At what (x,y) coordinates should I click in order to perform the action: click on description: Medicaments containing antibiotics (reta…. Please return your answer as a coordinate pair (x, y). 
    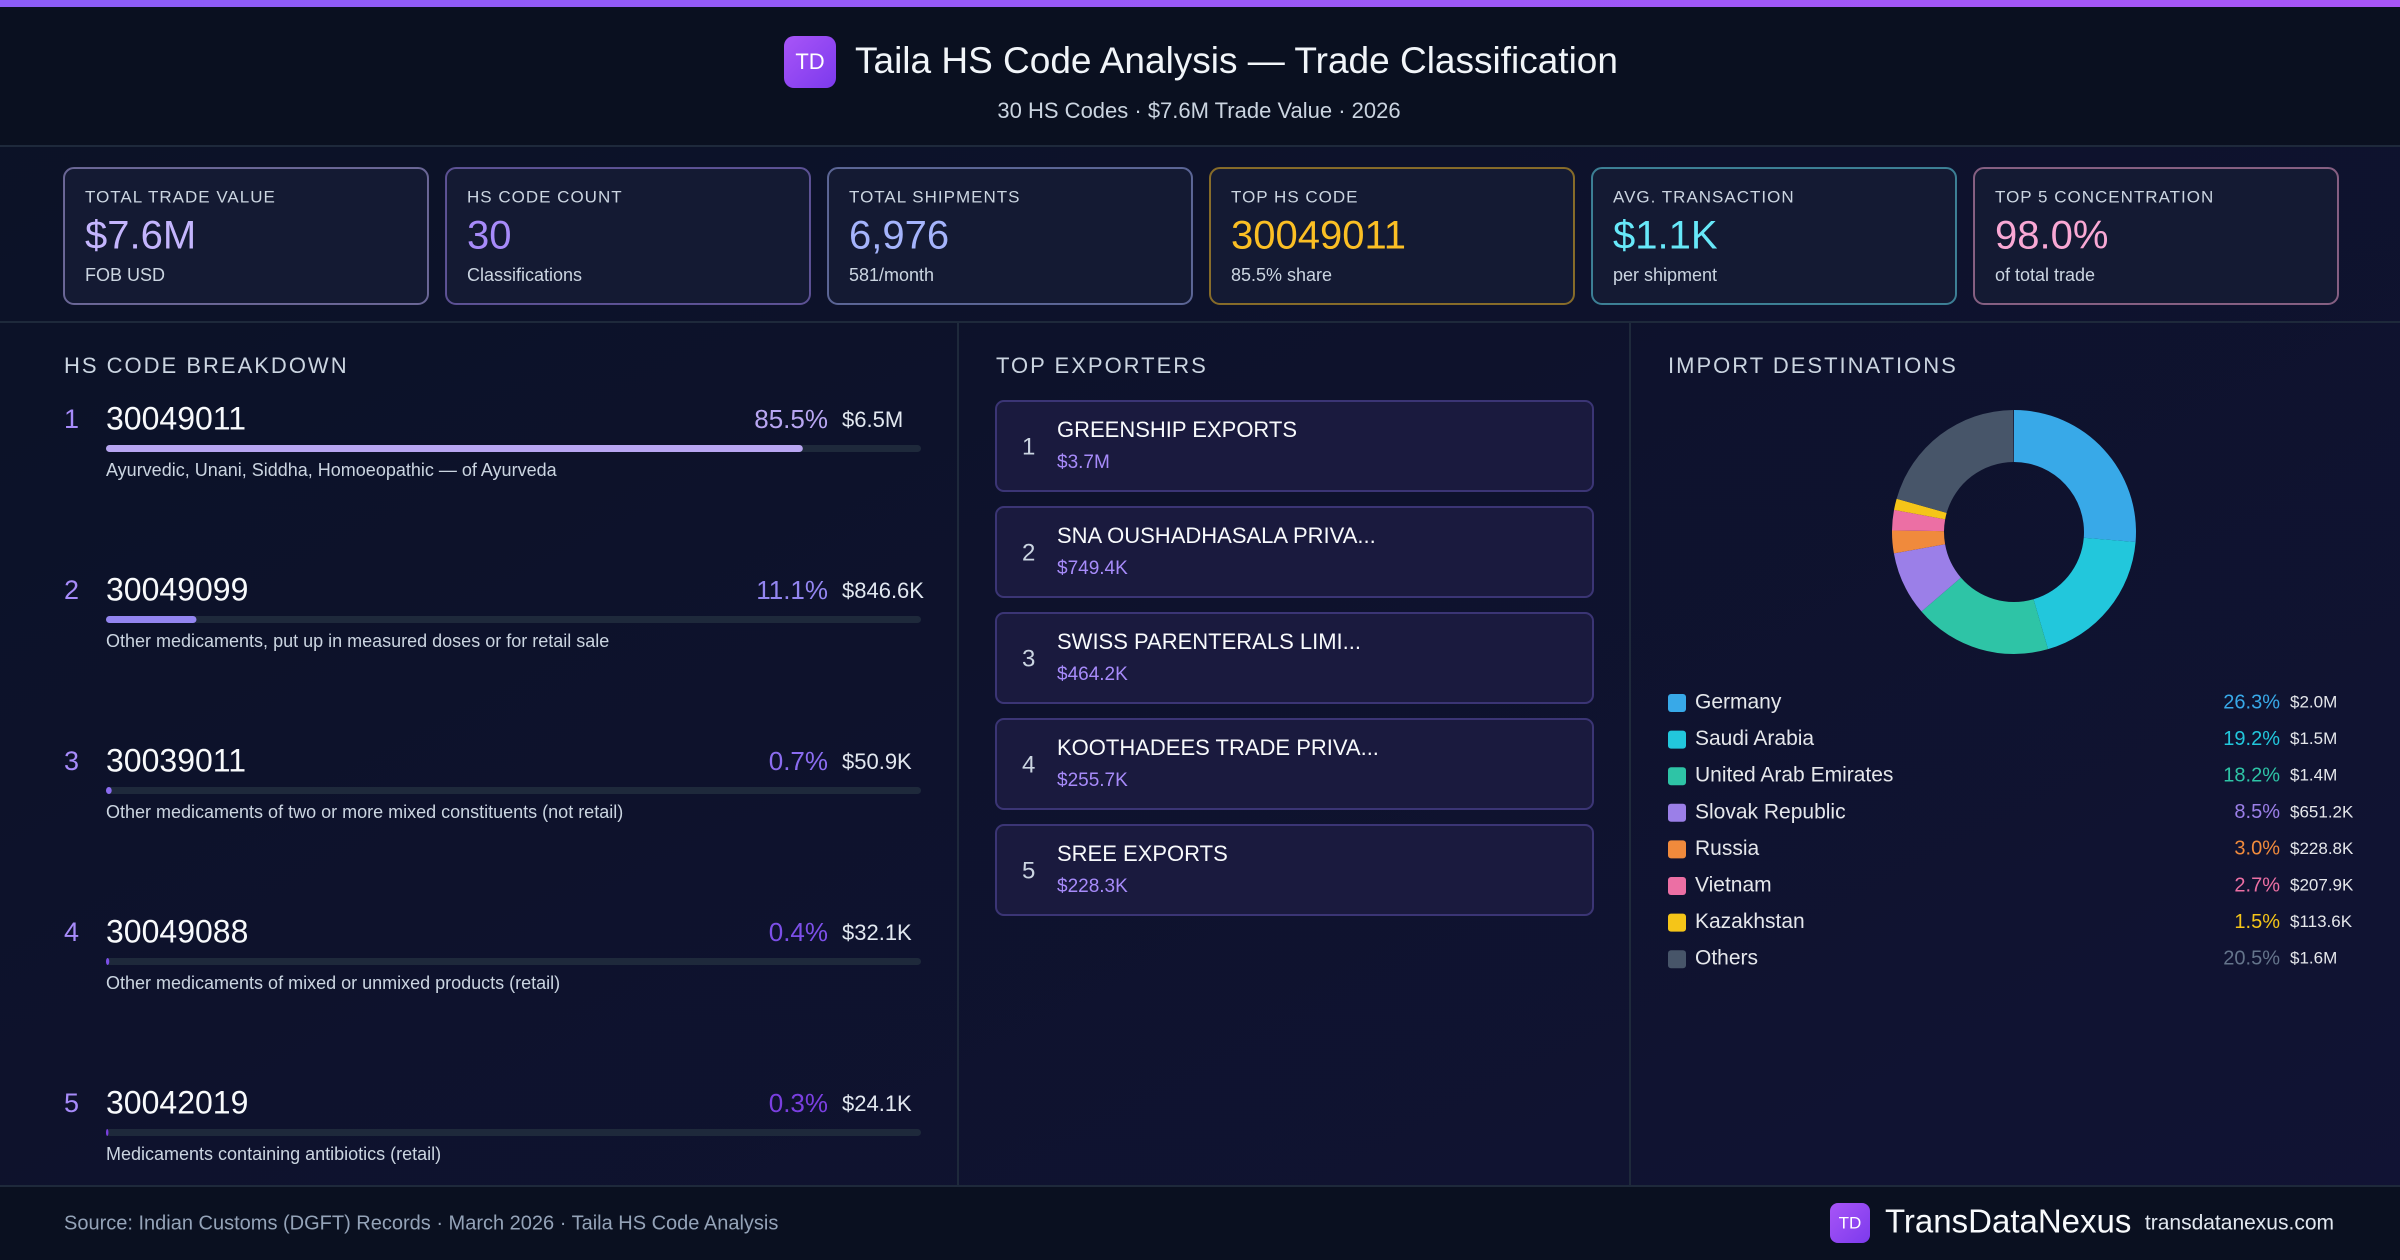
    Looking at the image, I should click on (273, 1154).